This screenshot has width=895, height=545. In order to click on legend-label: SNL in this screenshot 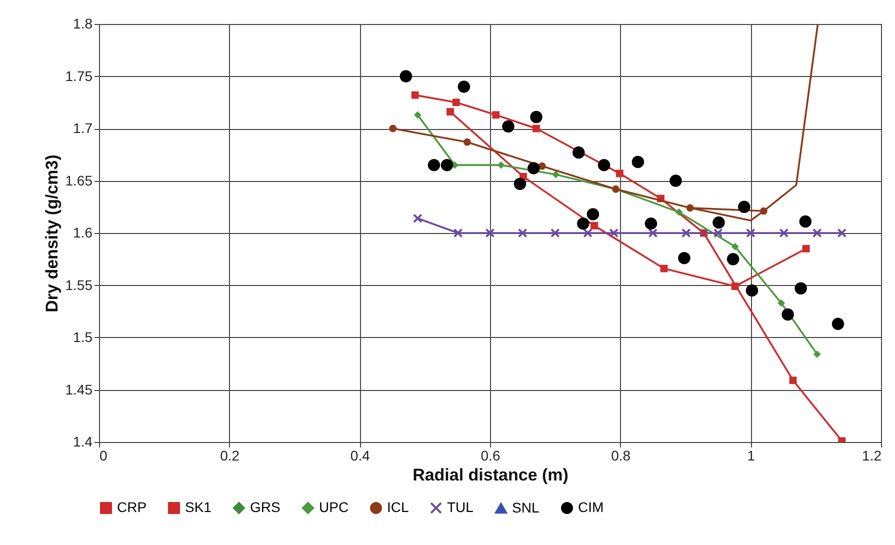, I will do `click(526, 507)`.